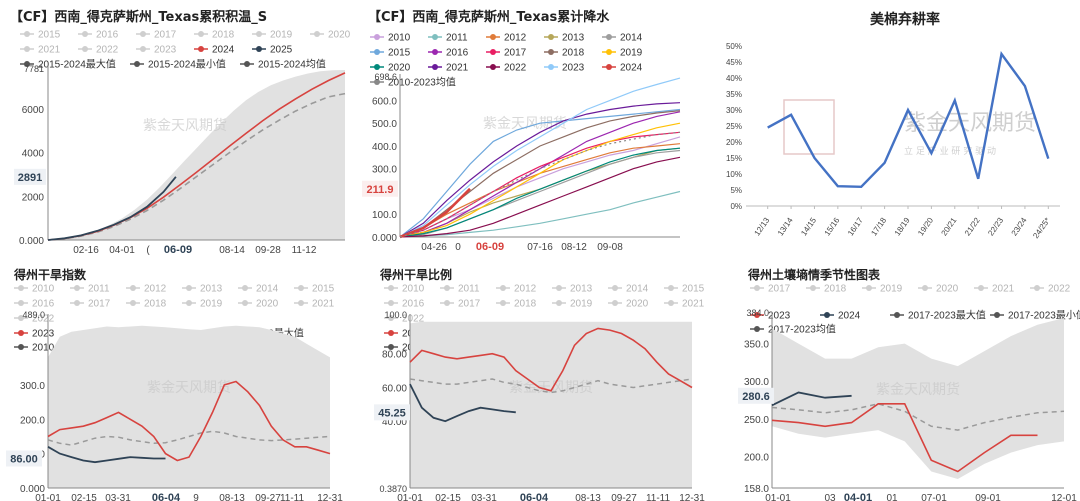 Image resolution: width=1080 pixels, height=501 pixels. I want to click on x-tick-label: 04-26, so click(434, 247).